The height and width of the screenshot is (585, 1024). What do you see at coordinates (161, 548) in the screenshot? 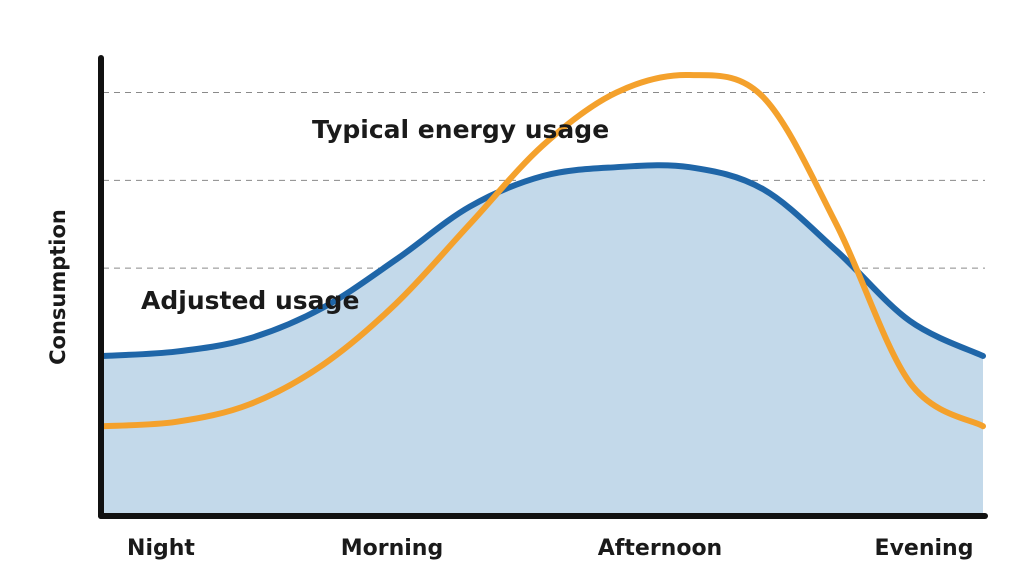
I see `x-tick-label: Night` at bounding box center [161, 548].